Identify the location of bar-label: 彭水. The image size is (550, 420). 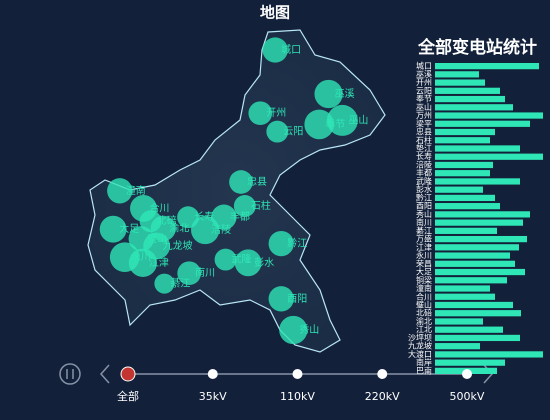
(424, 189).